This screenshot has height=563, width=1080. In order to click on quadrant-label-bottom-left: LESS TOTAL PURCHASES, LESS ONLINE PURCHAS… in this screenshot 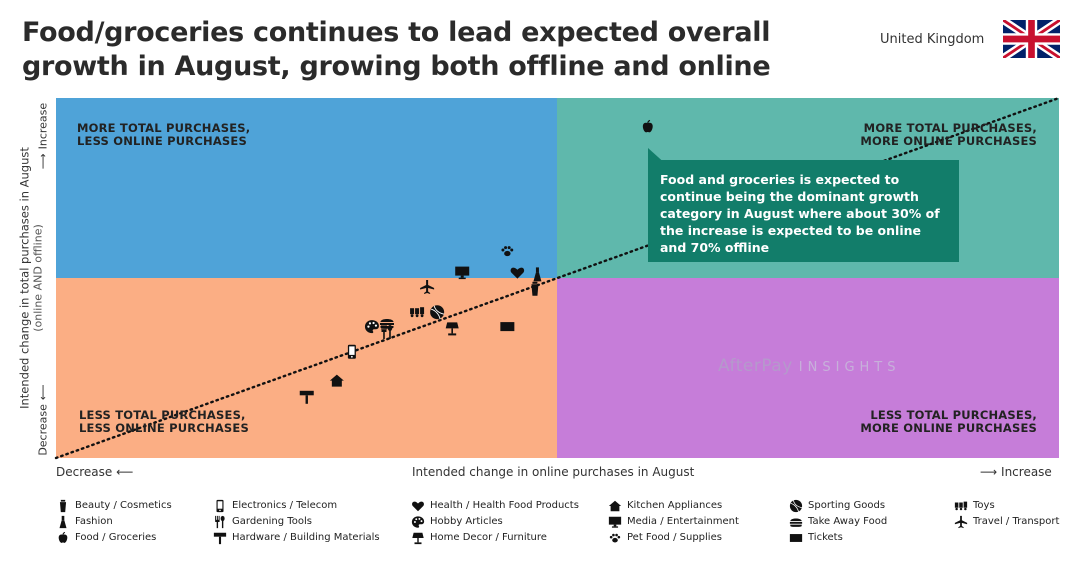, I will do `click(164, 421)`.